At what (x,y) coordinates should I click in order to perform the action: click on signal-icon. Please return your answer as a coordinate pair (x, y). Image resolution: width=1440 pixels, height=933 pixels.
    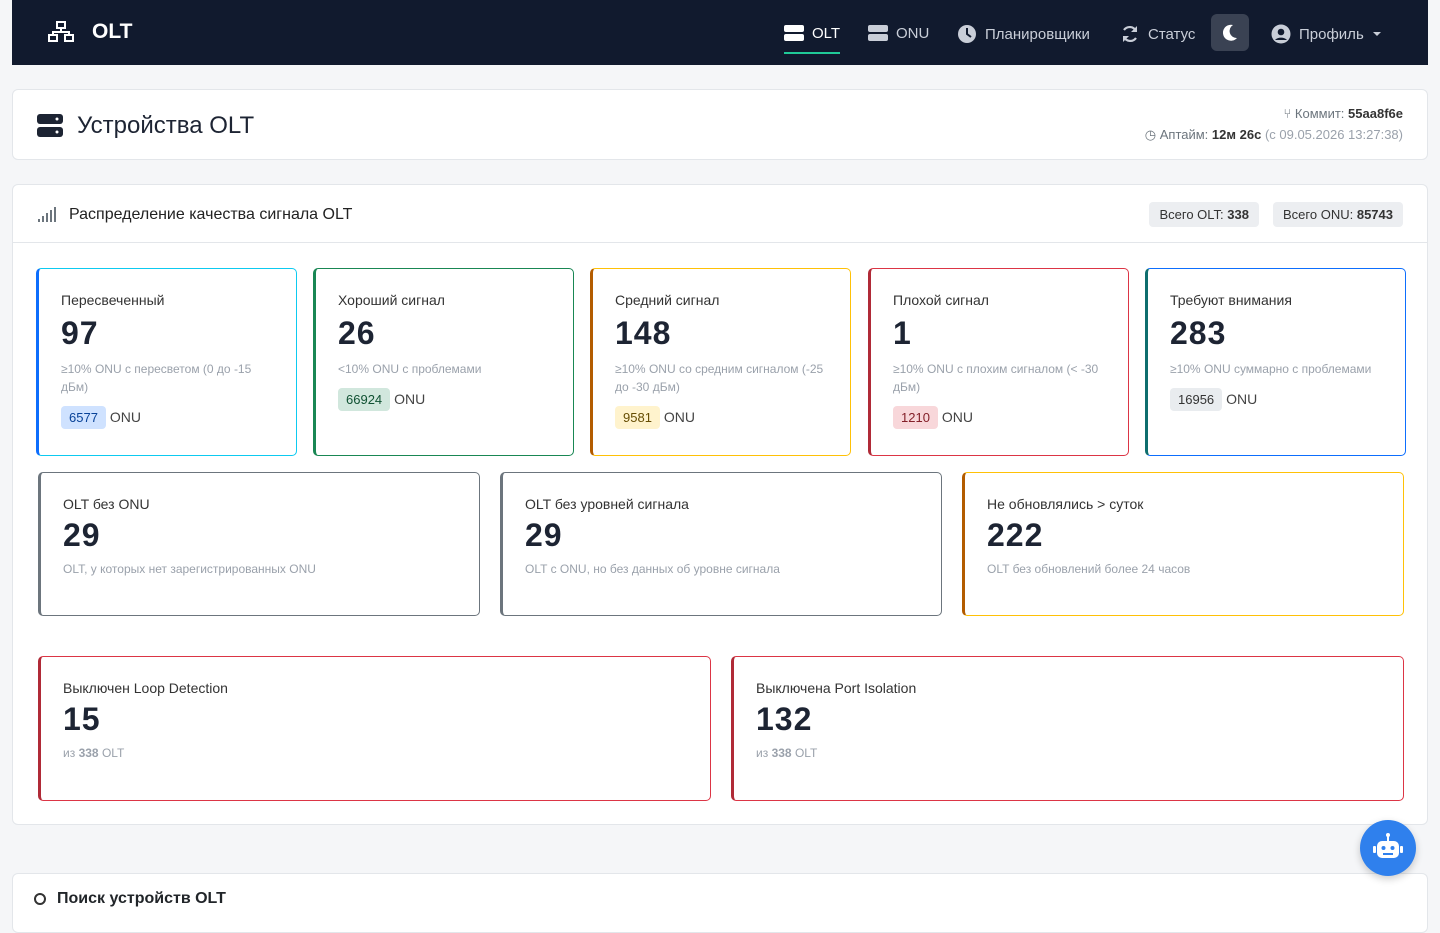
    Looking at the image, I should click on (47, 214).